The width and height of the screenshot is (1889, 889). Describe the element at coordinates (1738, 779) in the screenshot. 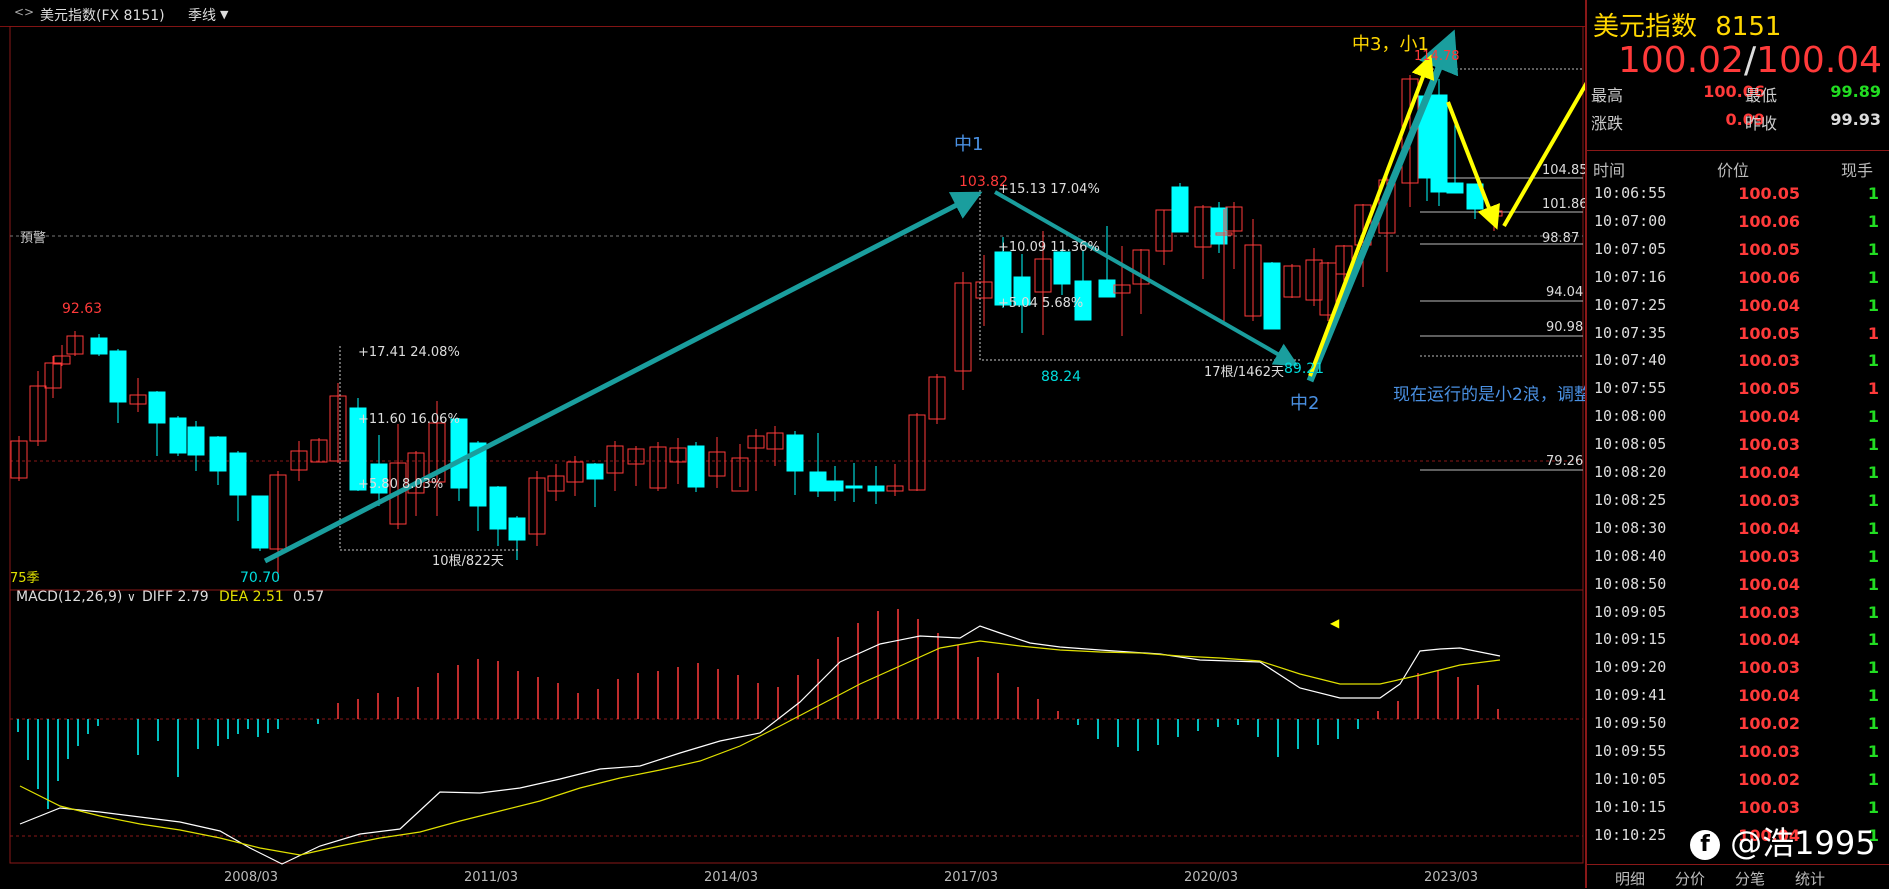

I see `trade-row: 10:10:05 100.02 1` at that location.